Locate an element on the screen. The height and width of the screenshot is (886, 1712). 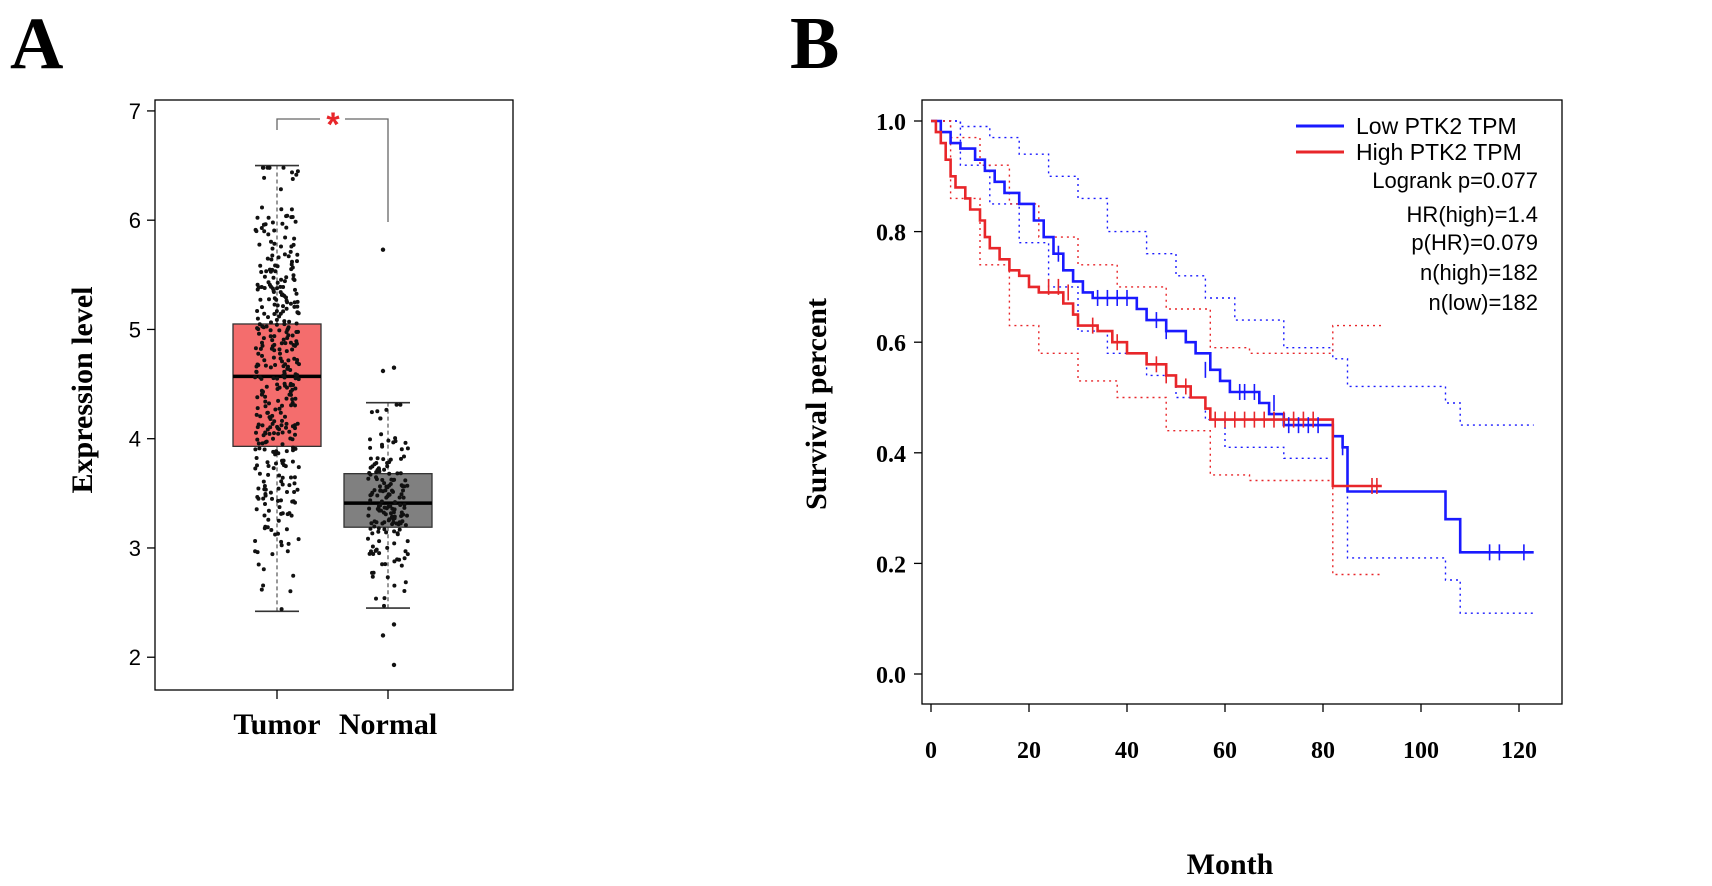
censor-marks is located at coordinates (1286, 403).